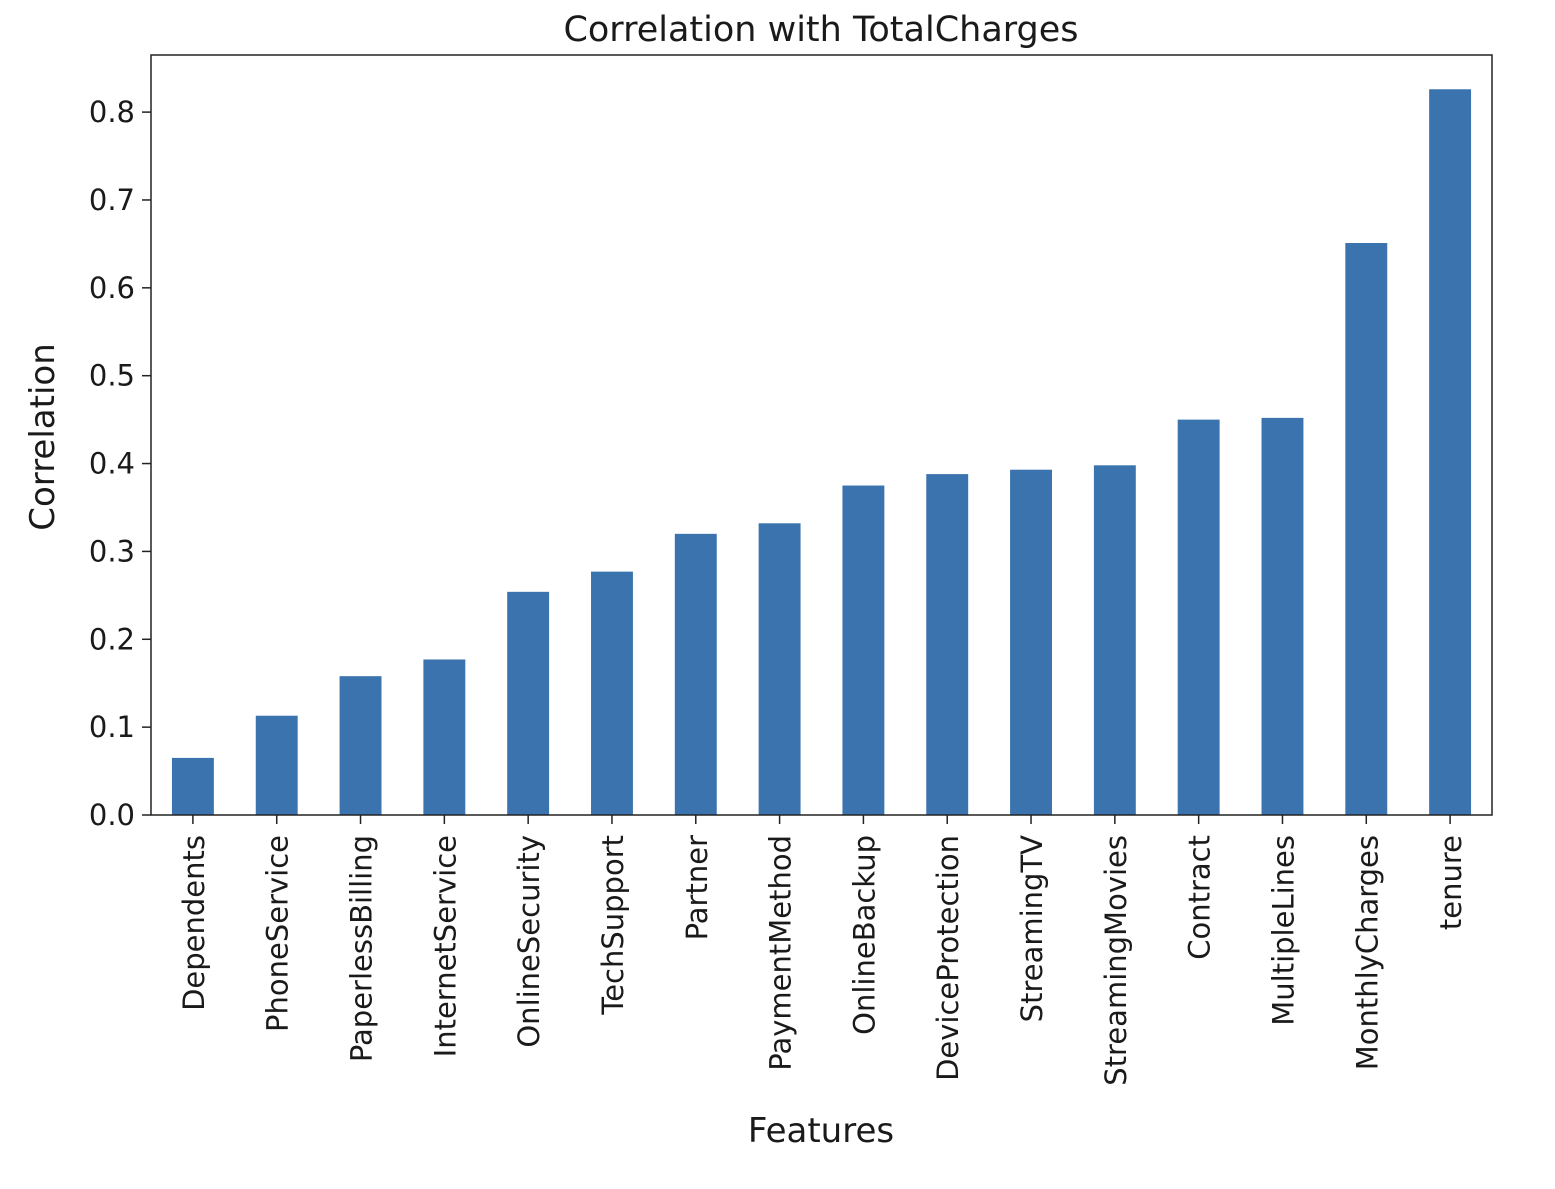  What do you see at coordinates (43, 436) in the screenshot?
I see `y-axis-label: Correlation` at bounding box center [43, 436].